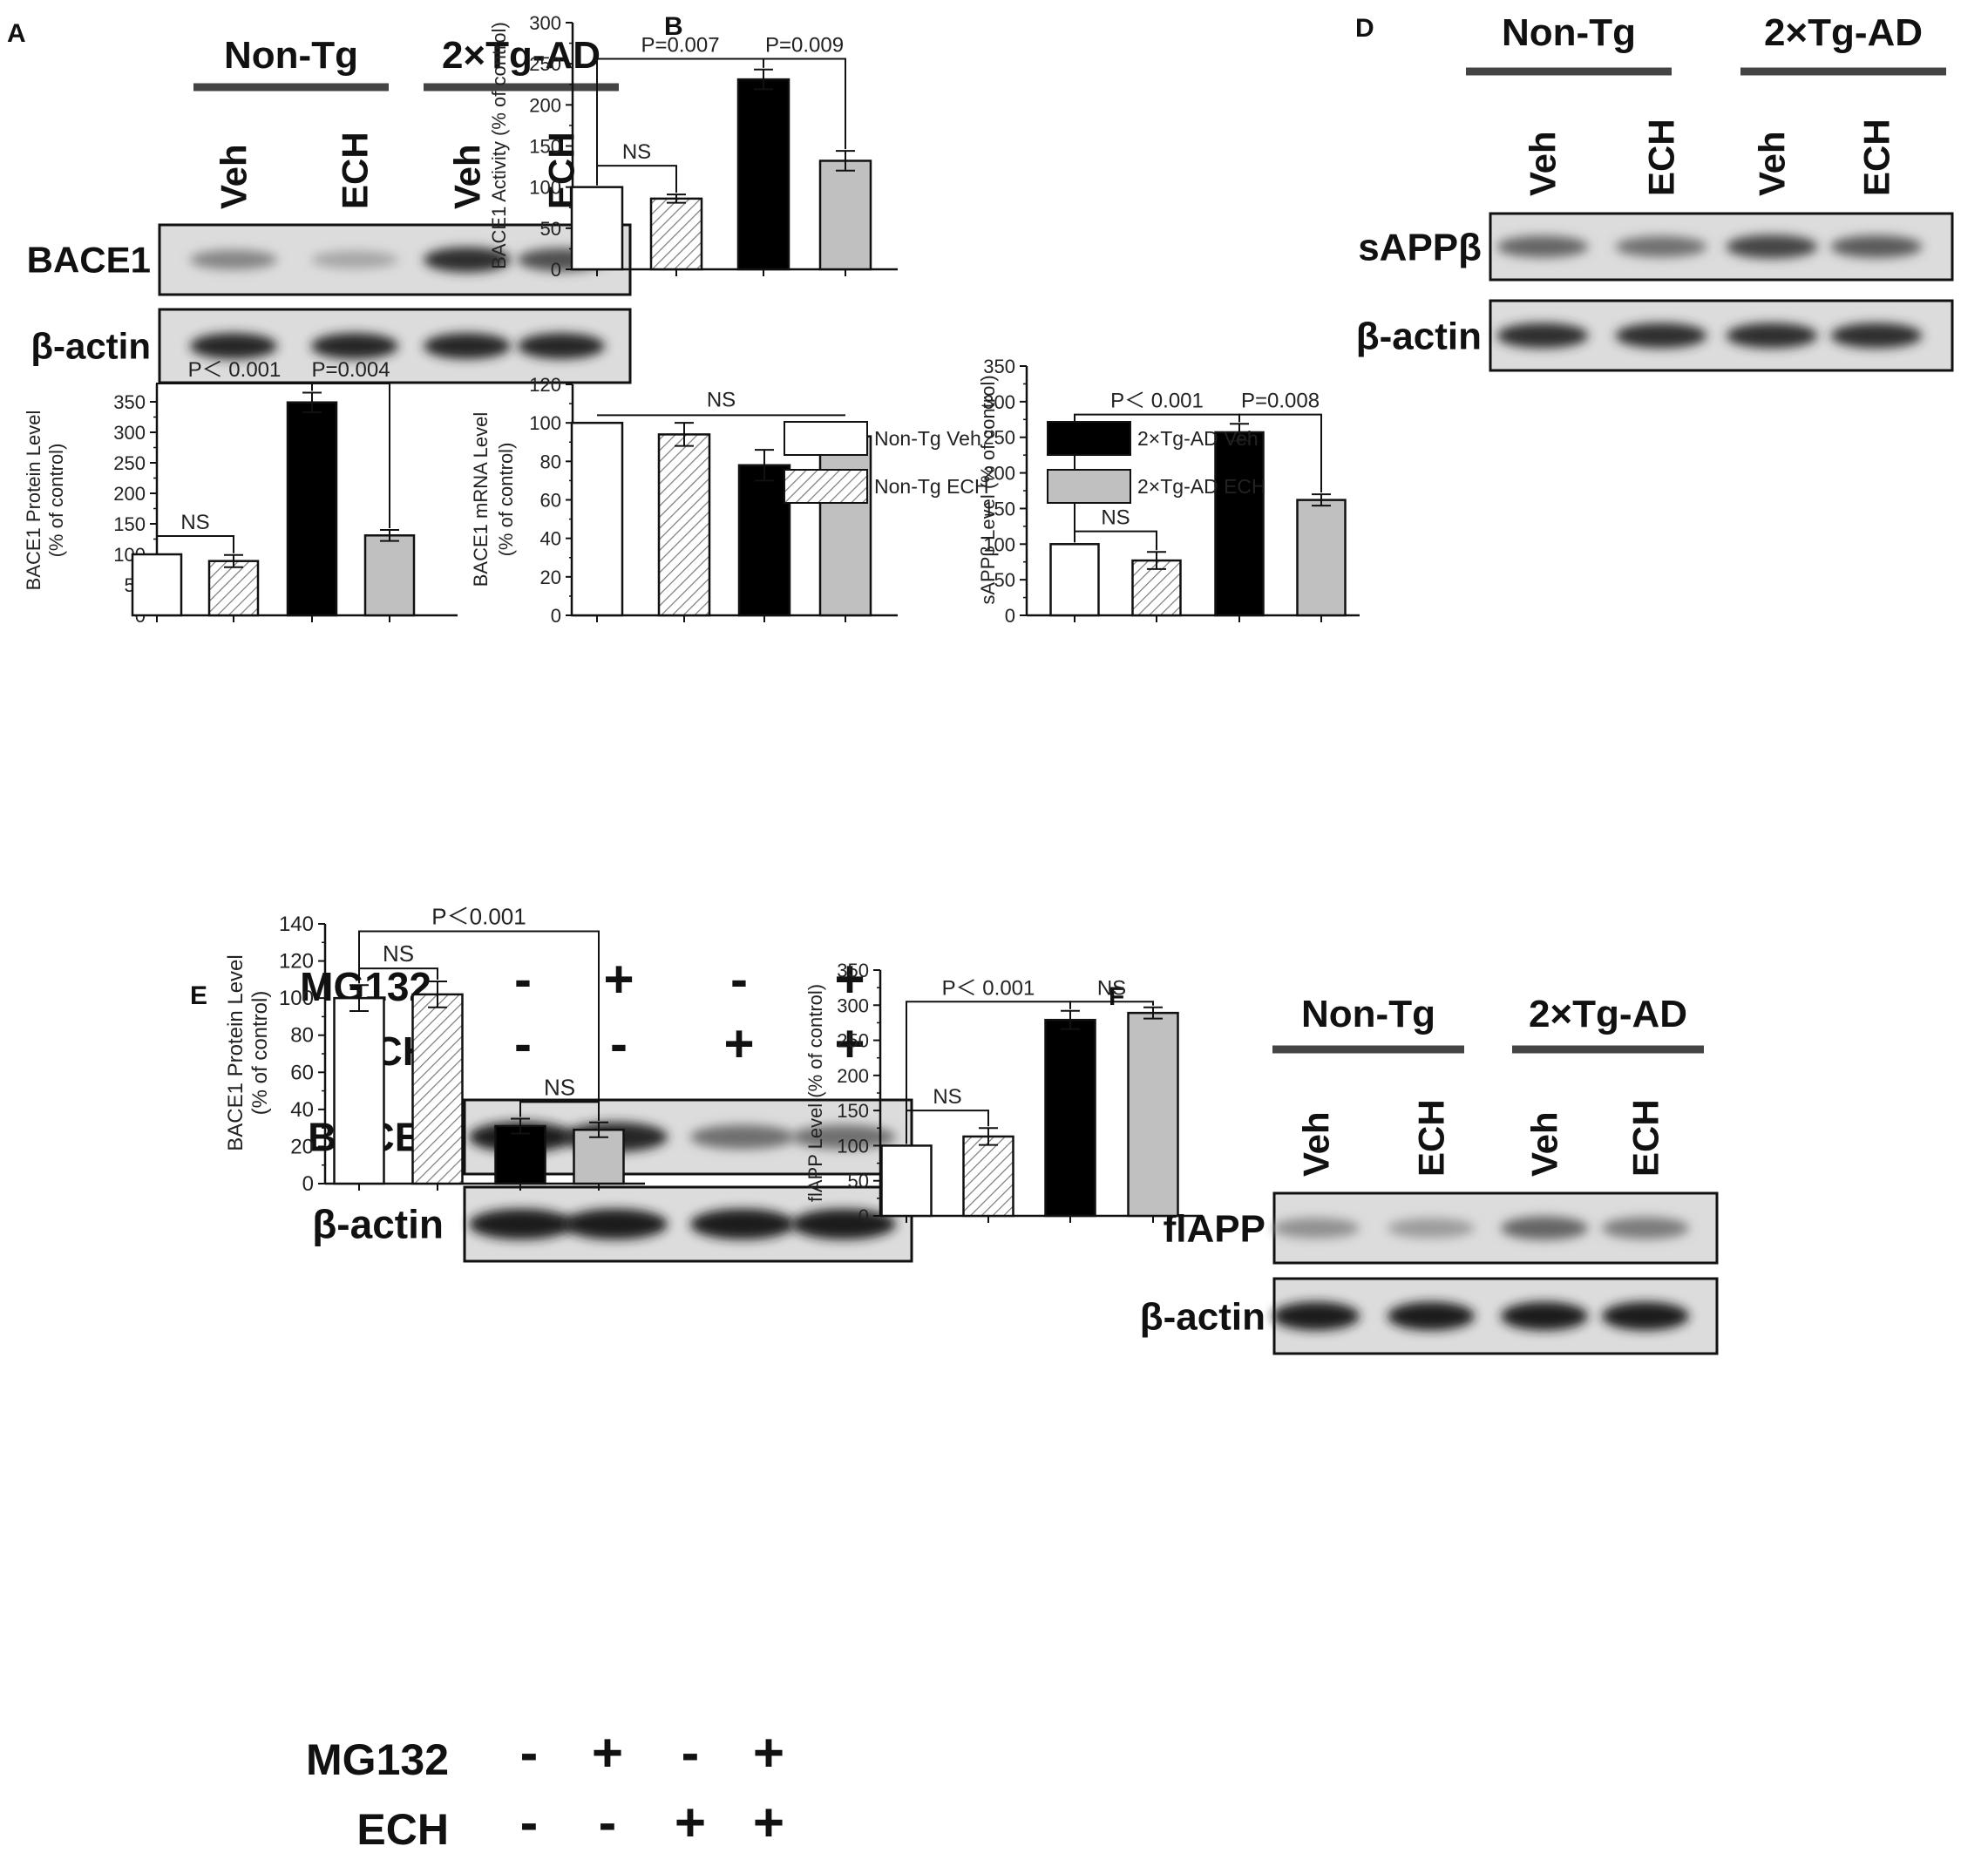 The height and width of the screenshot is (1853, 1988). What do you see at coordinates (479, 917) in the screenshot?
I see `significance-label: P＜0.001` at bounding box center [479, 917].